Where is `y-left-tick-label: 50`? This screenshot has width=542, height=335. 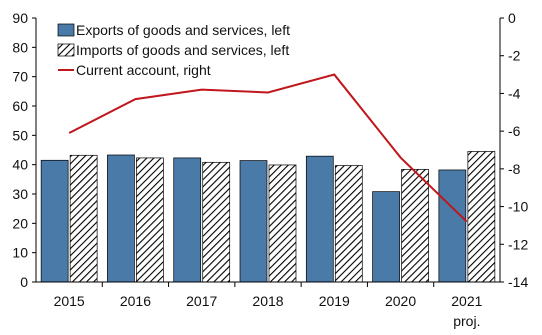
y-left-tick-label: 50 is located at coordinates (20, 135).